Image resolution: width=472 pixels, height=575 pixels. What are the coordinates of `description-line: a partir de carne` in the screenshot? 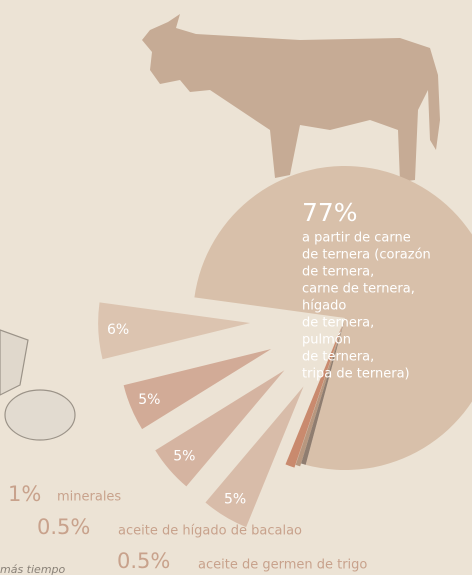 It's located at (356, 238).